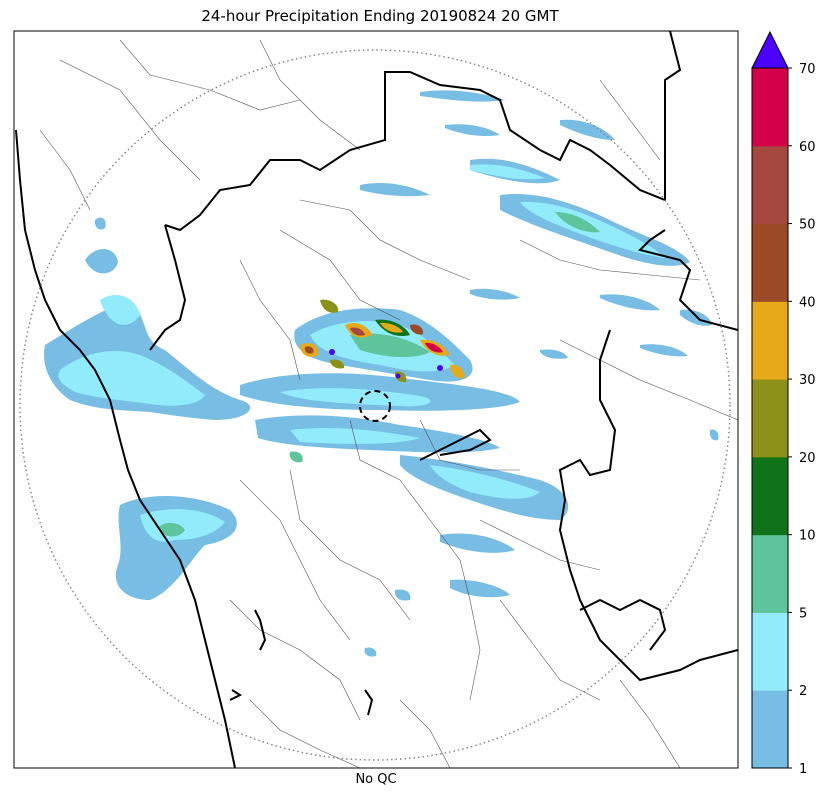 This screenshot has height=797, width=825. I want to click on colorbar-tick-label: 5, so click(803, 613).